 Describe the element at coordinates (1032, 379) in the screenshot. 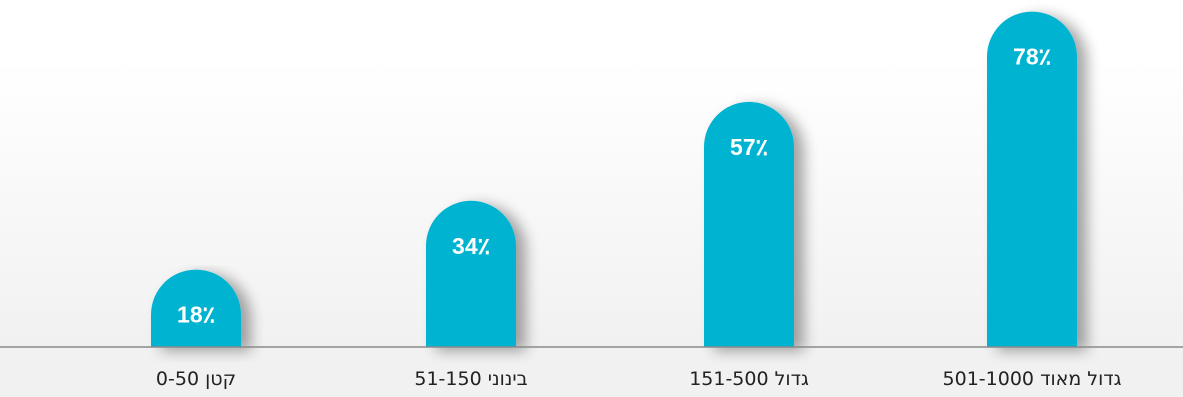

I see `category-label-3: גדול מאוד 501-1000` at that location.